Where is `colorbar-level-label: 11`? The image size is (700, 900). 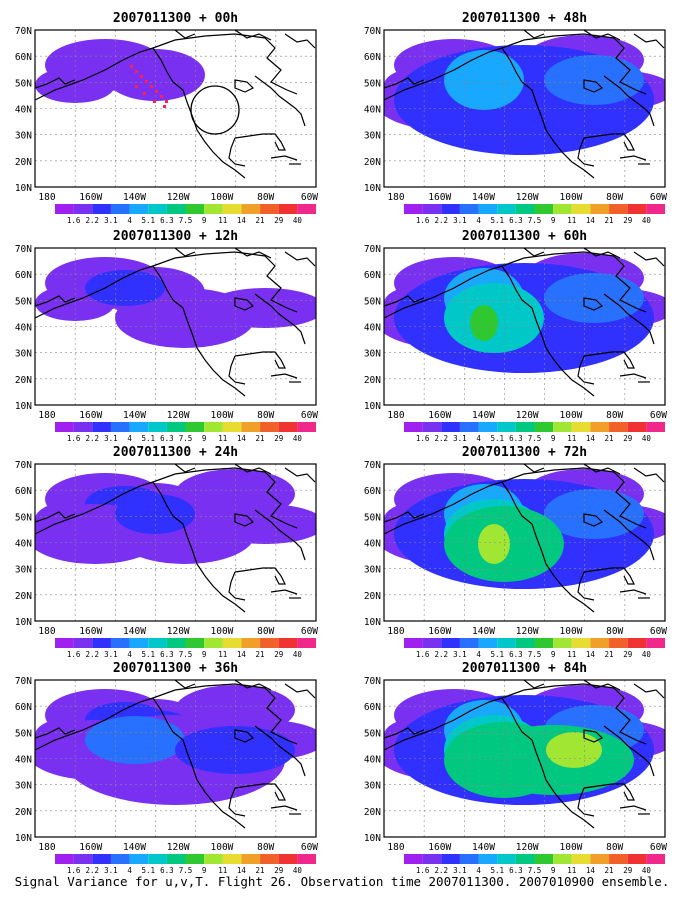
colorbar-level-label: 11 is located at coordinates (571, 438).